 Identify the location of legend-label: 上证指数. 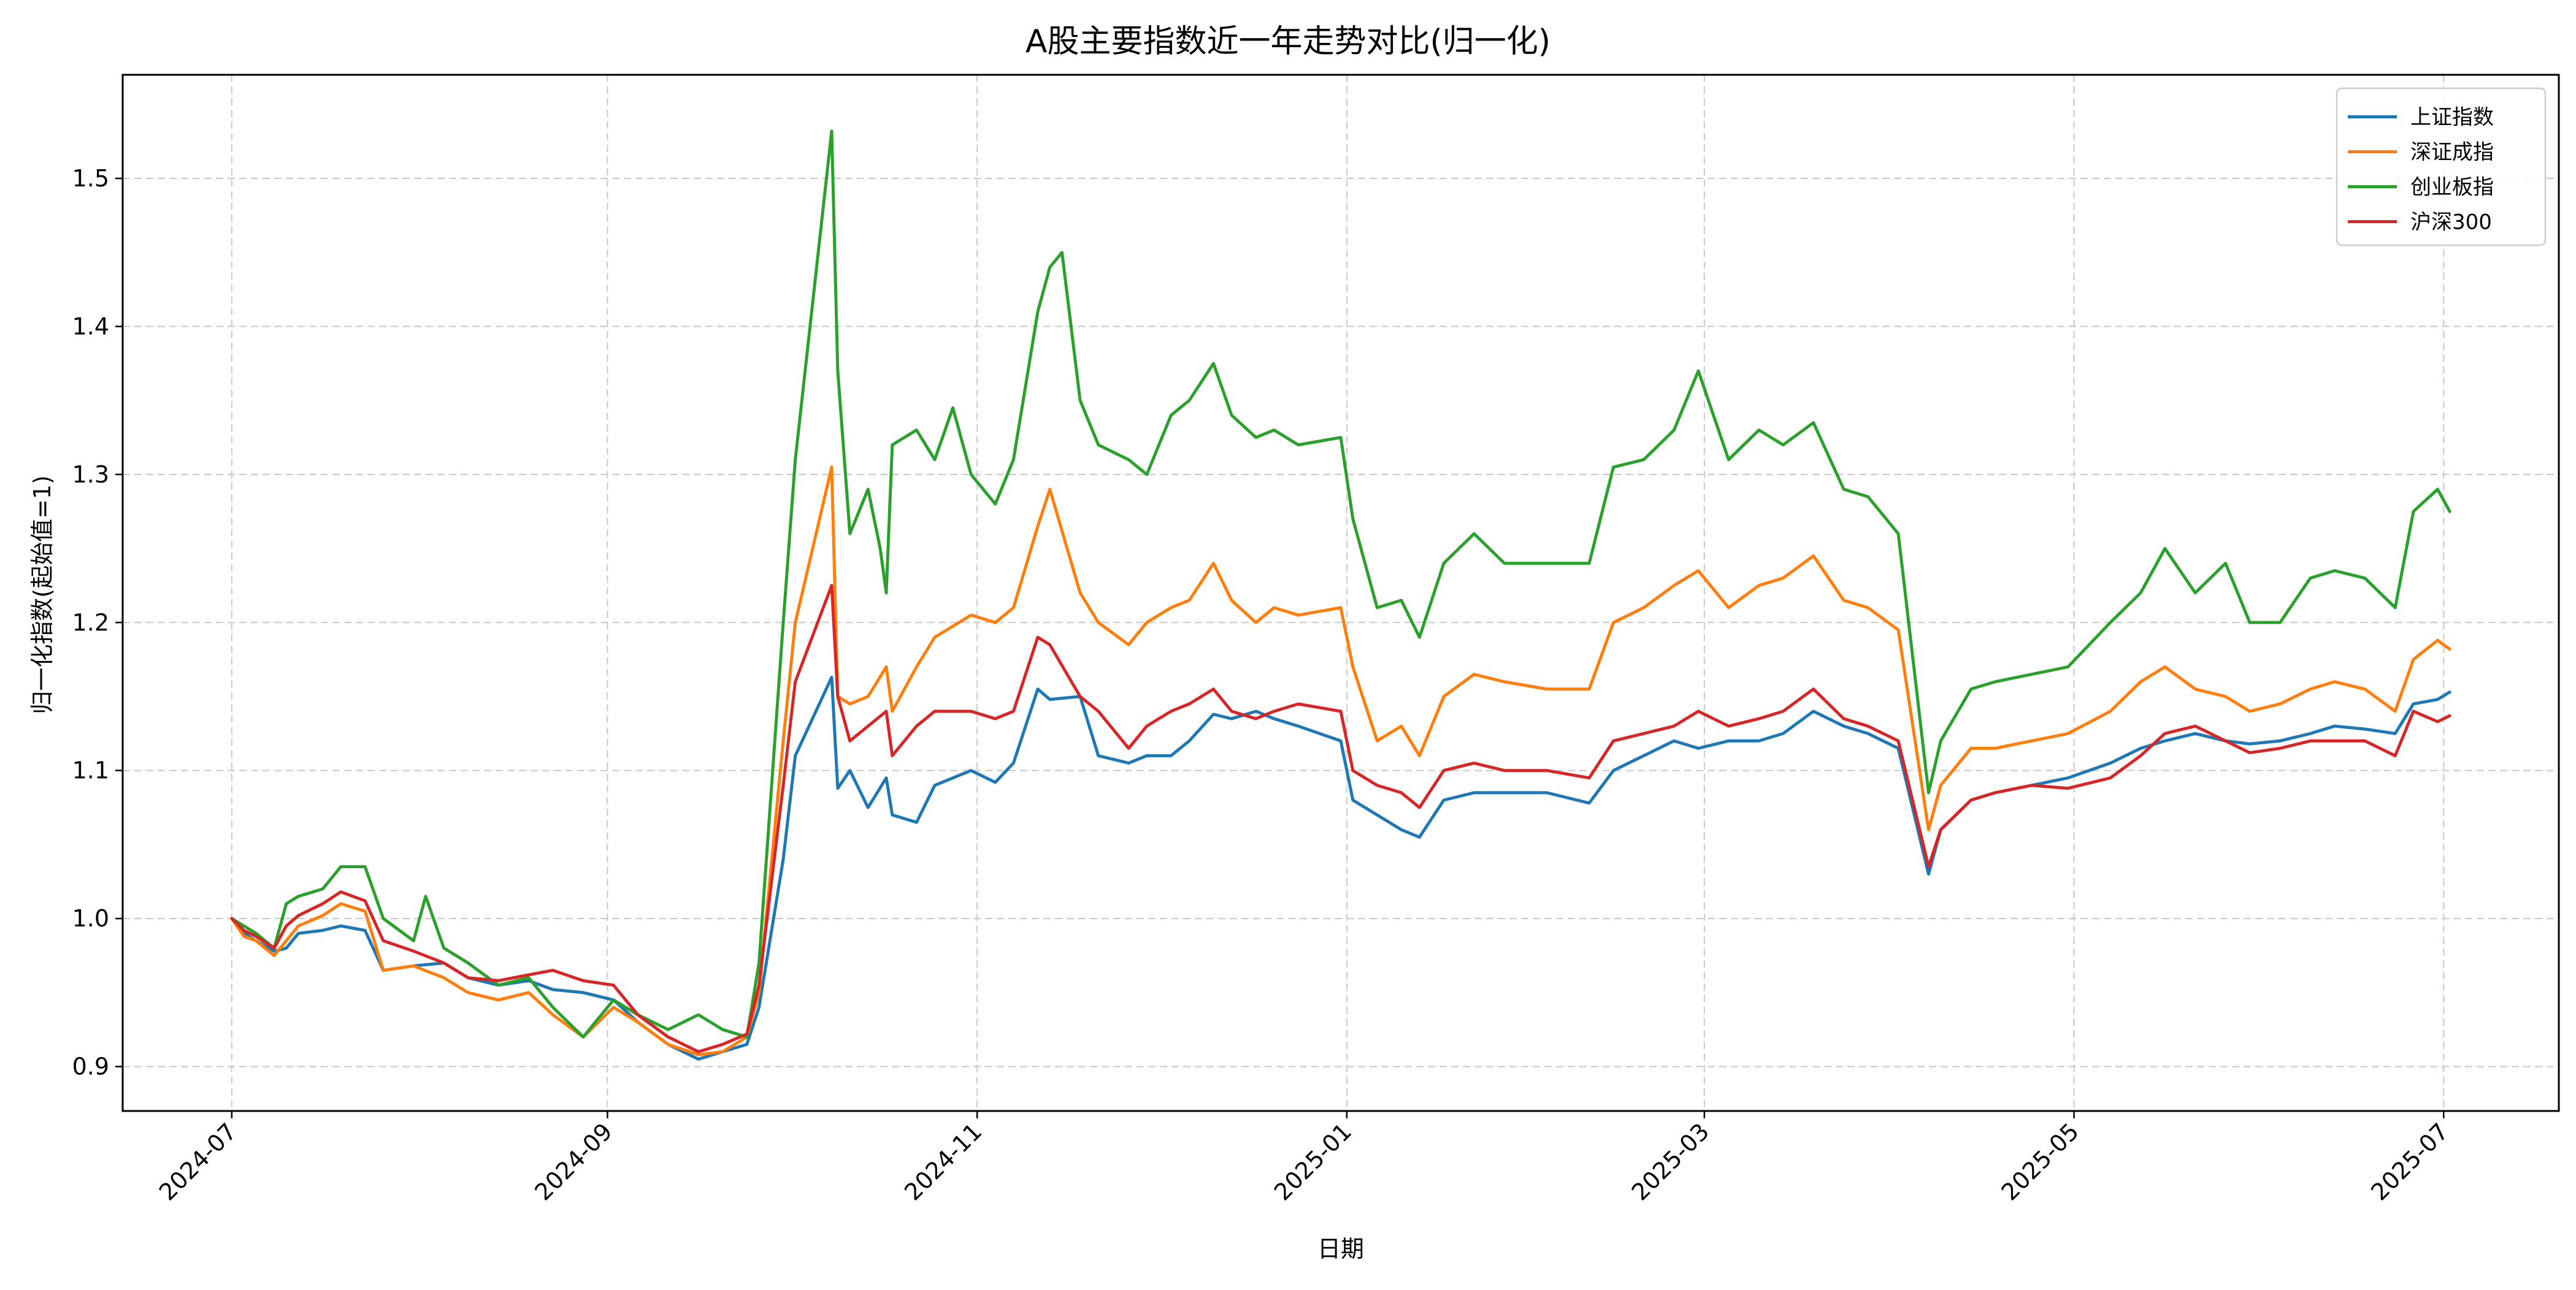
(2452, 118).